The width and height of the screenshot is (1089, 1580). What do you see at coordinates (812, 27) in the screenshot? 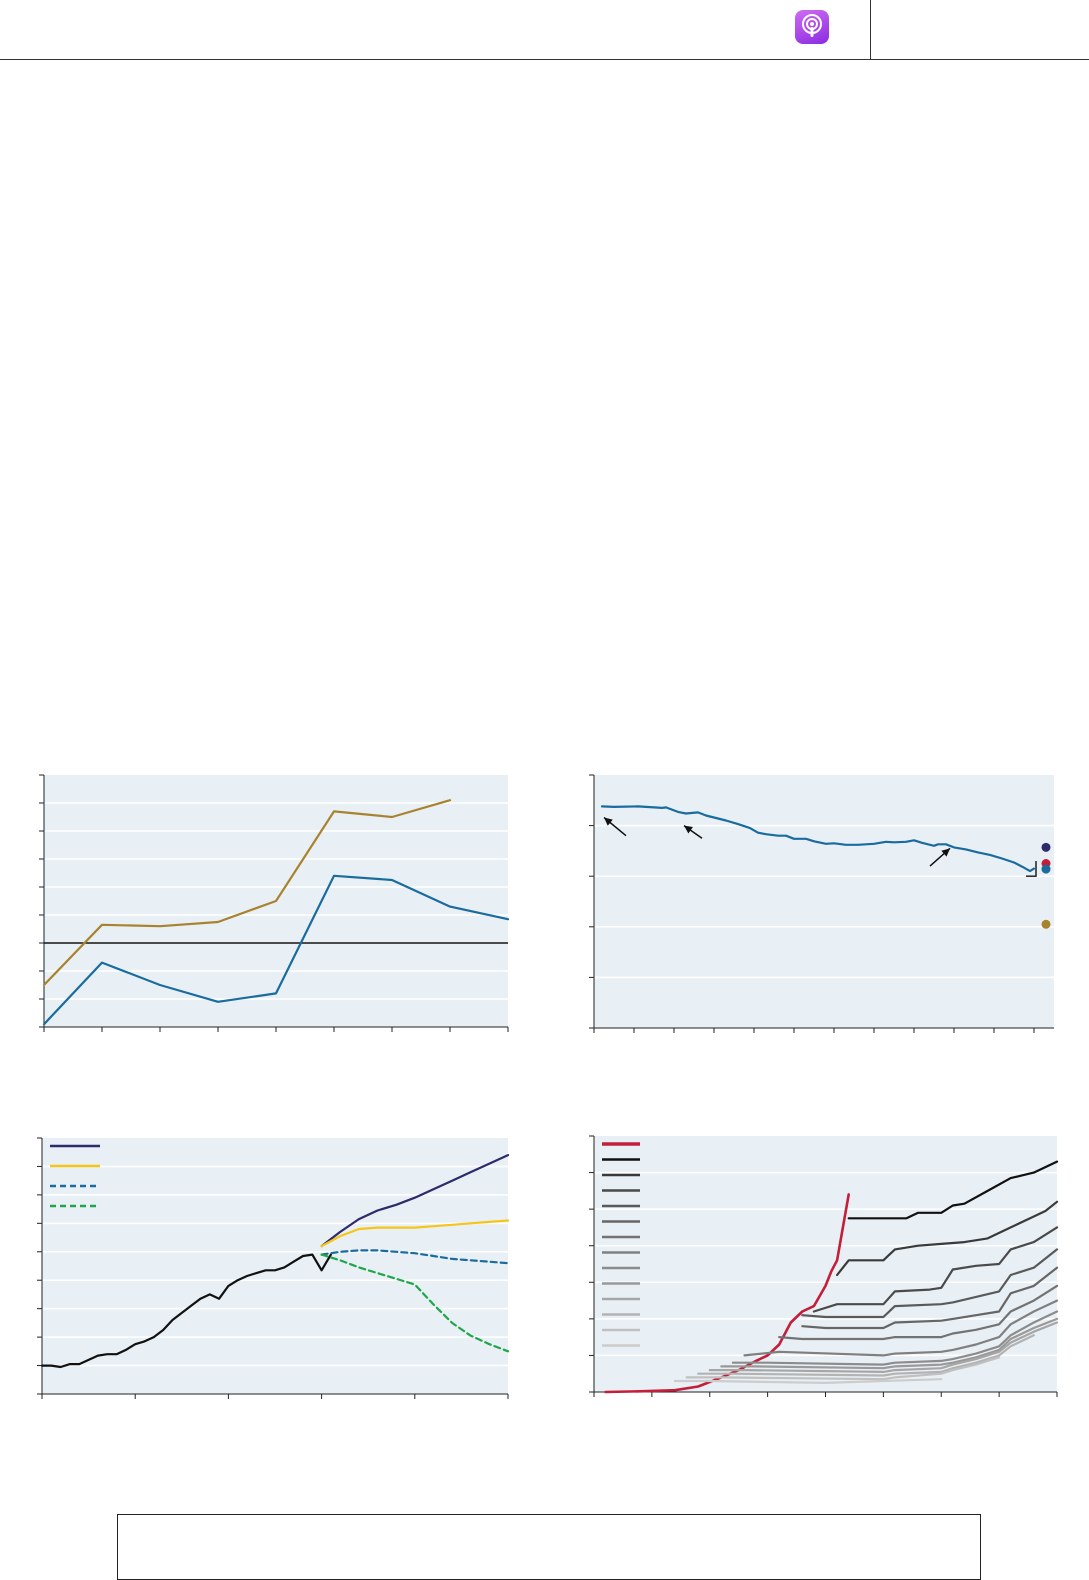
I see `podcast-icon` at bounding box center [812, 27].